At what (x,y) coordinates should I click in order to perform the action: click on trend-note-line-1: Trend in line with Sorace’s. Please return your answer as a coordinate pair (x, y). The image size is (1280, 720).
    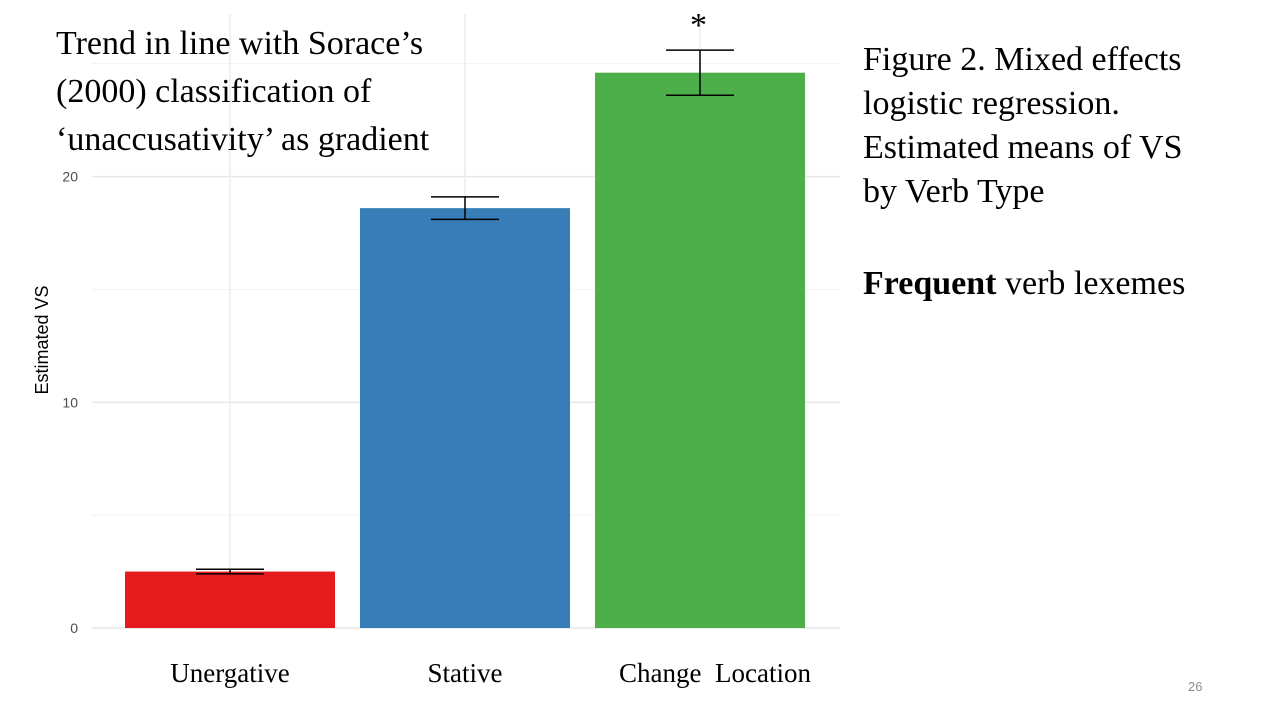
    Looking at the image, I should click on (240, 43).